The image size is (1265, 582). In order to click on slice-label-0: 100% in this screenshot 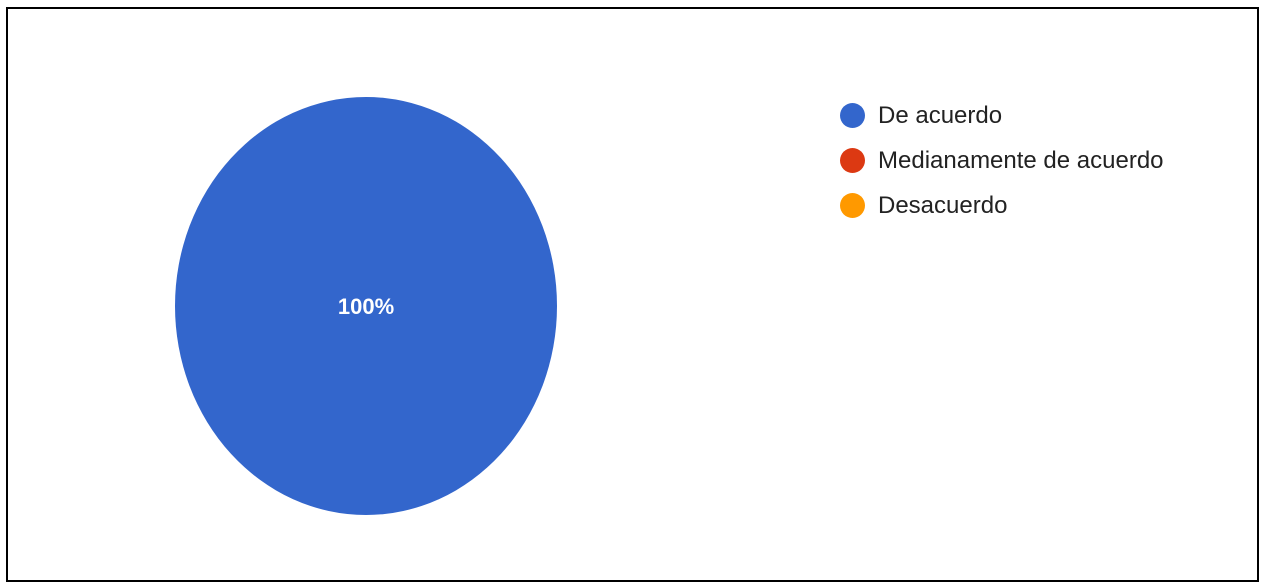, I will do `click(366, 306)`.